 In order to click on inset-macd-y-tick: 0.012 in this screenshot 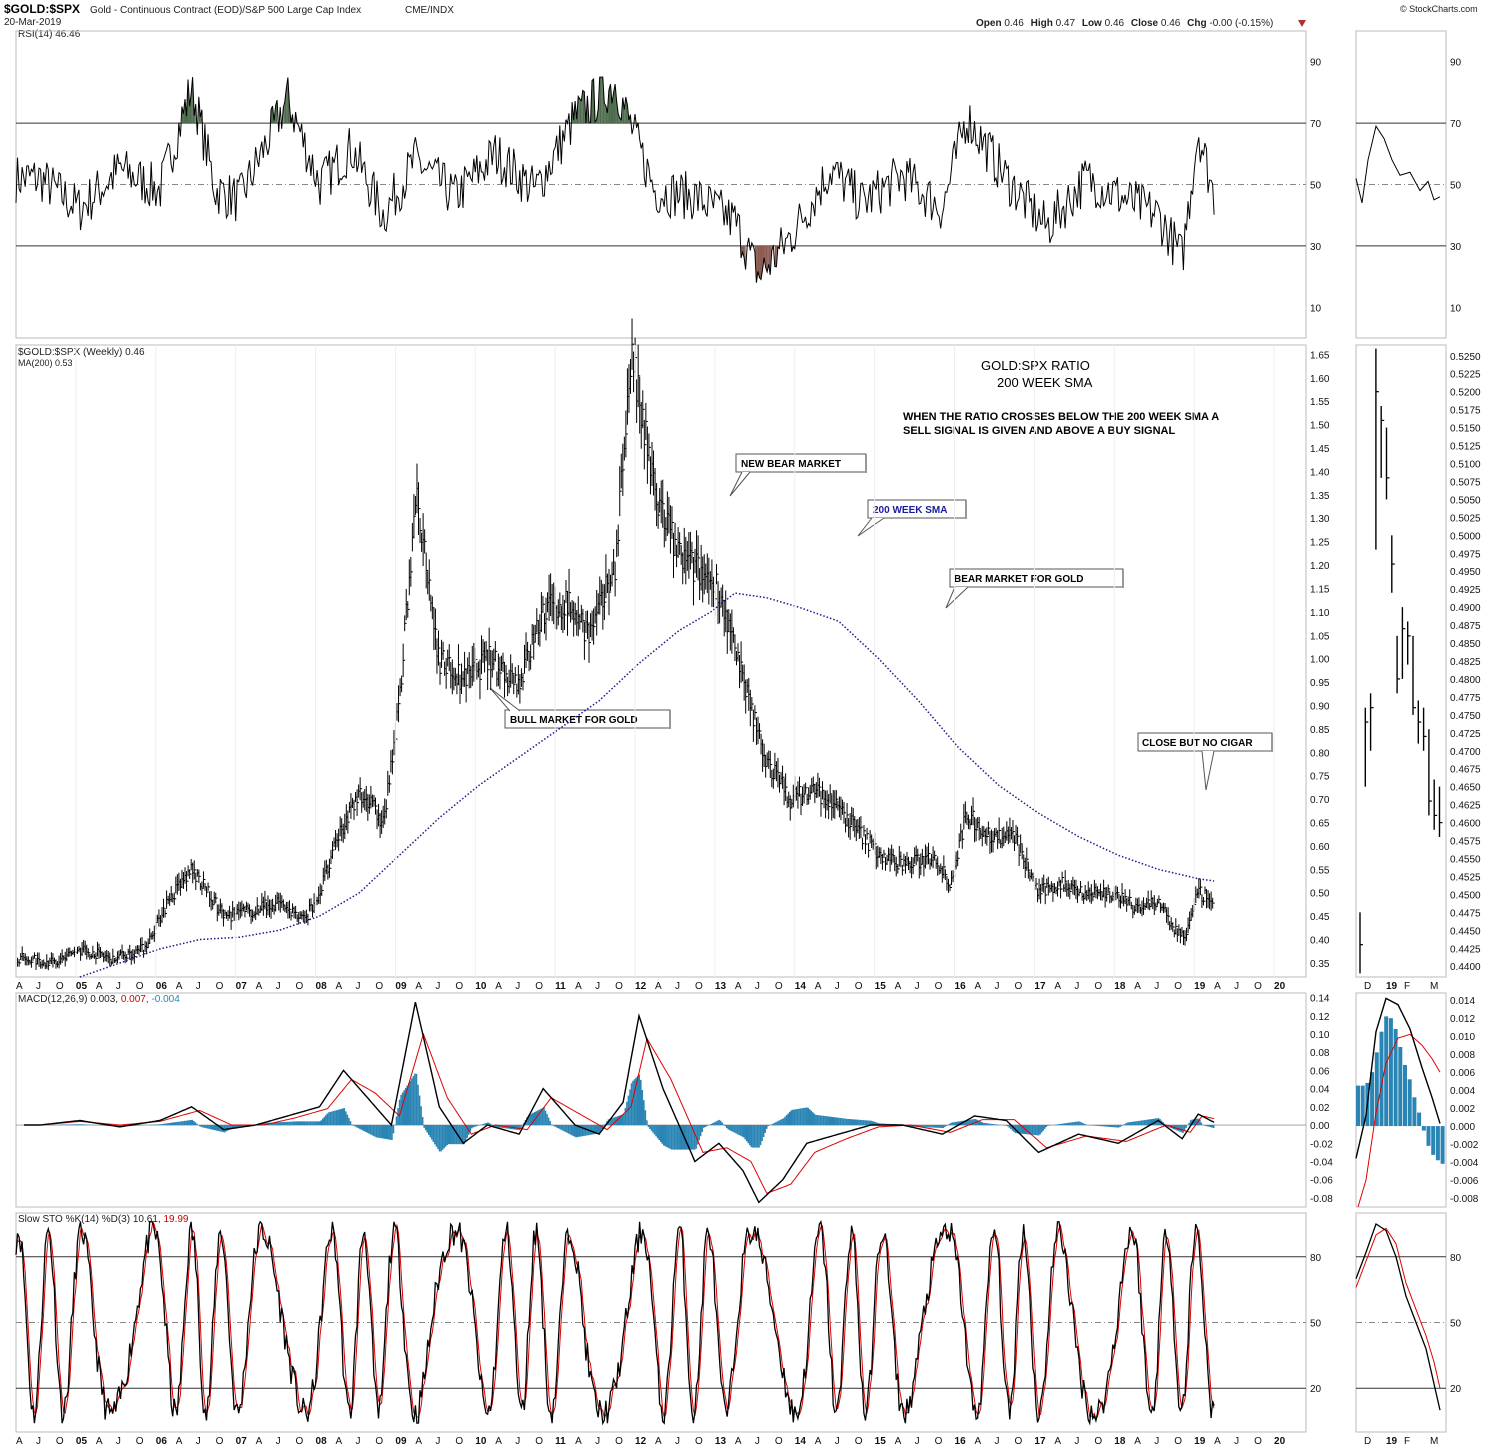, I will do `click(1462, 1019)`.